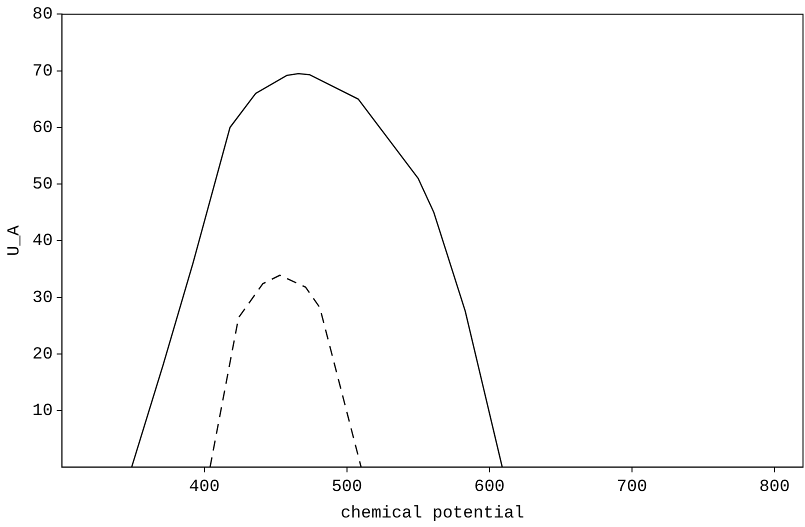 The image size is (805, 527). I want to click on x-tick-label: 500, so click(347, 487).